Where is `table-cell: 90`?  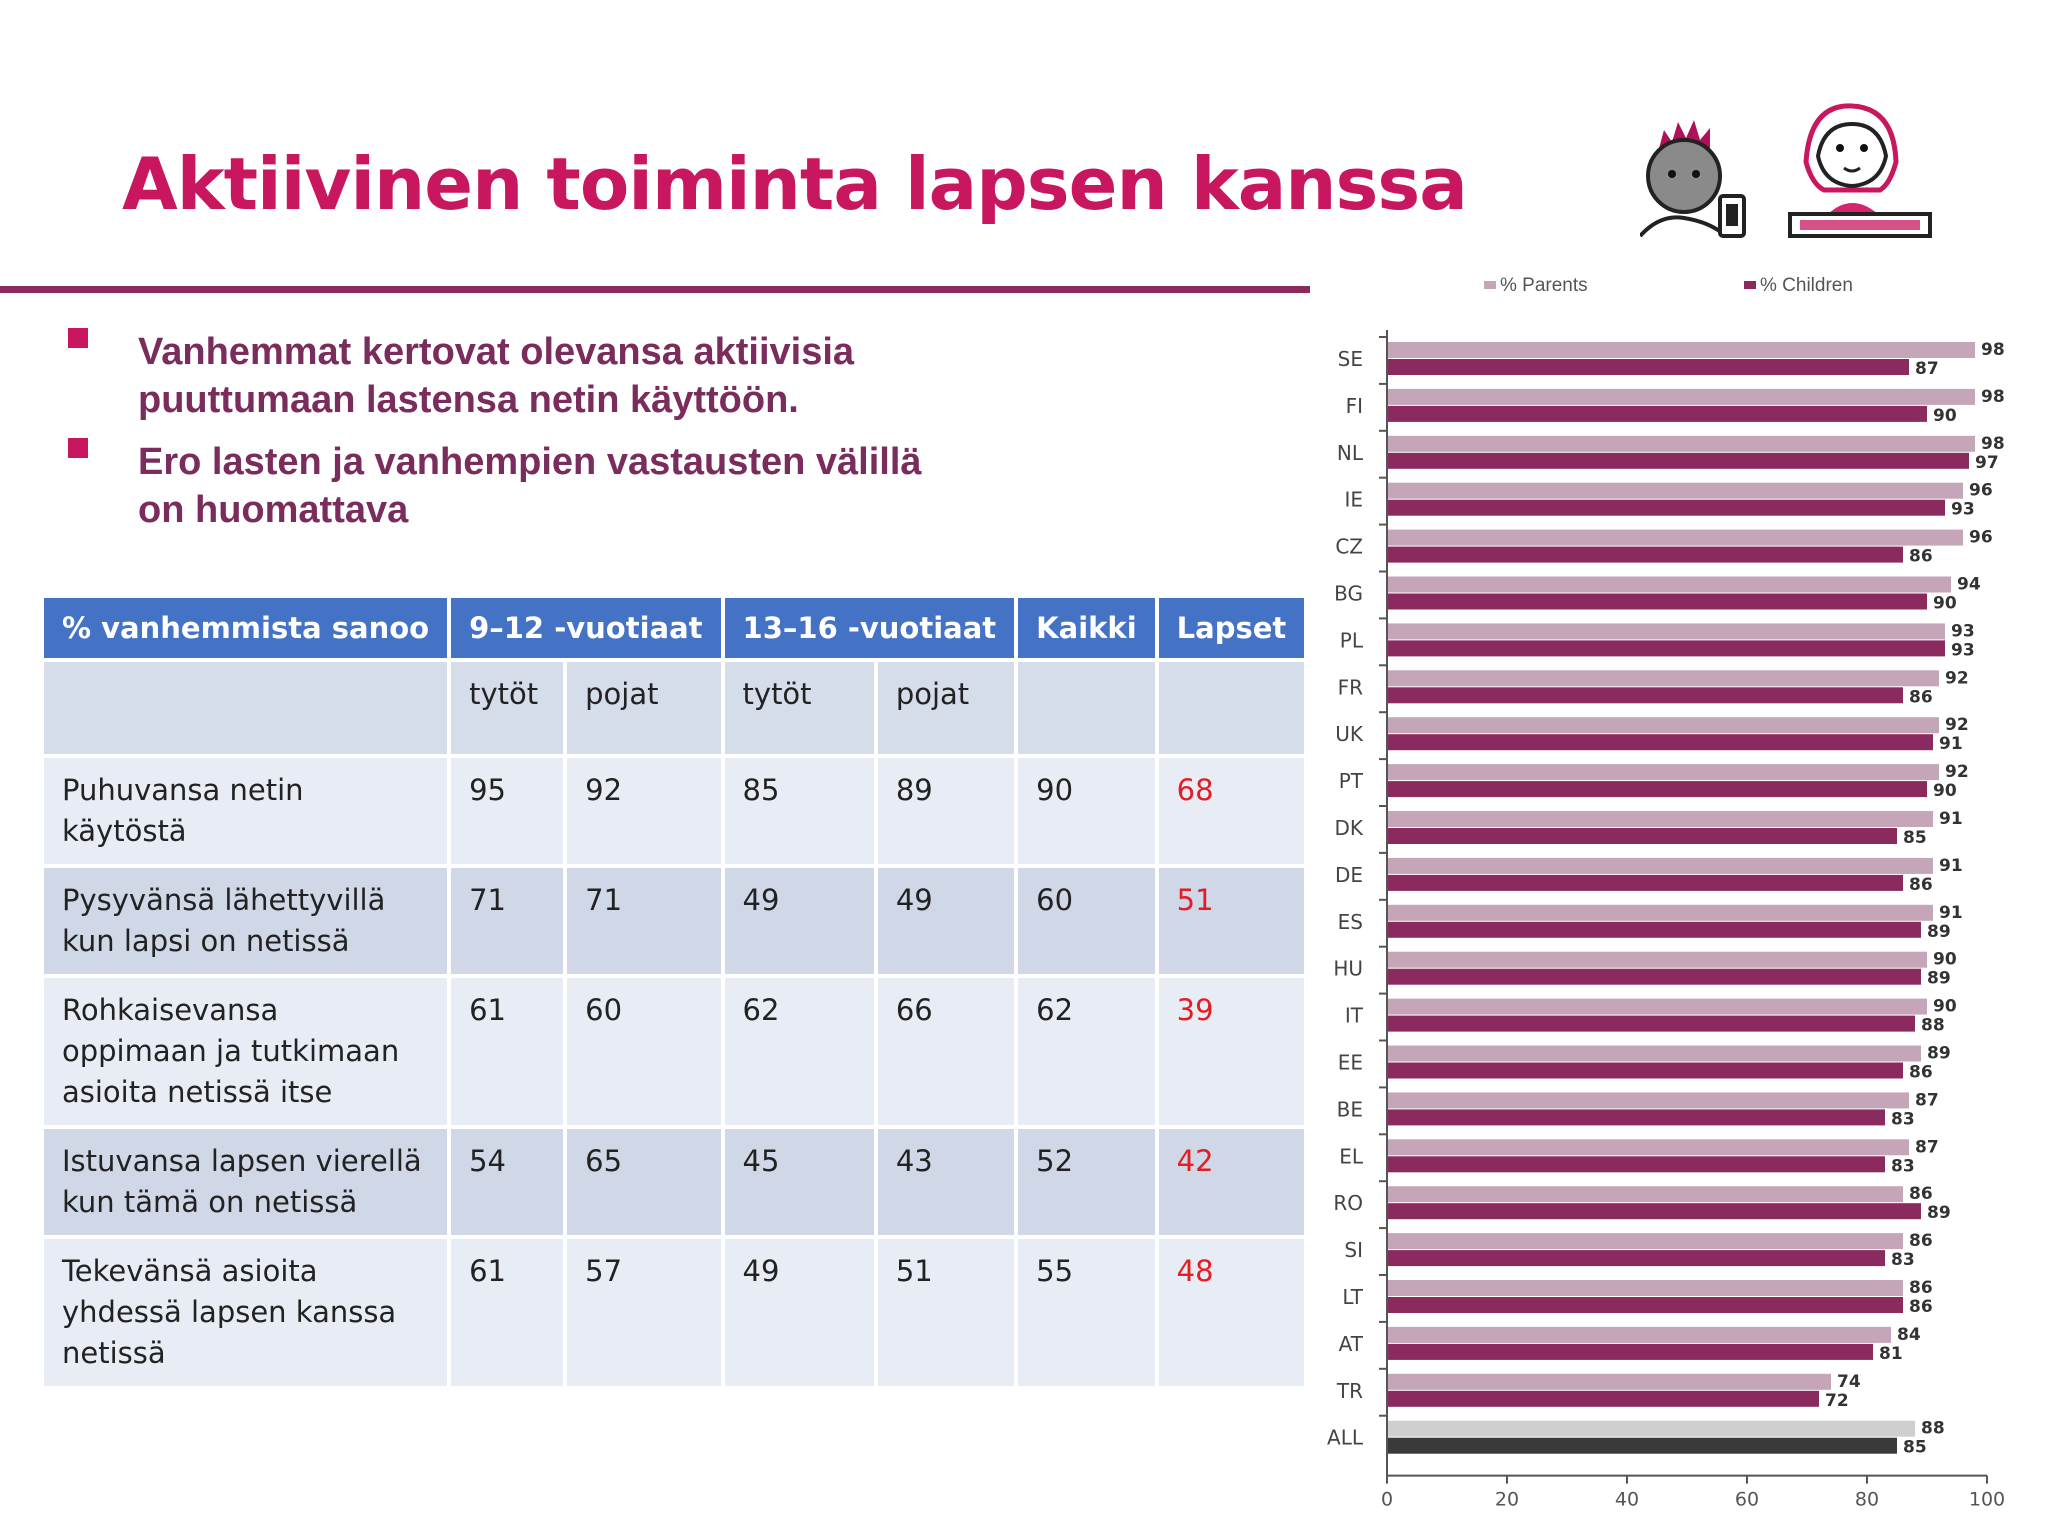
table-cell: 90 is located at coordinates (1086, 811).